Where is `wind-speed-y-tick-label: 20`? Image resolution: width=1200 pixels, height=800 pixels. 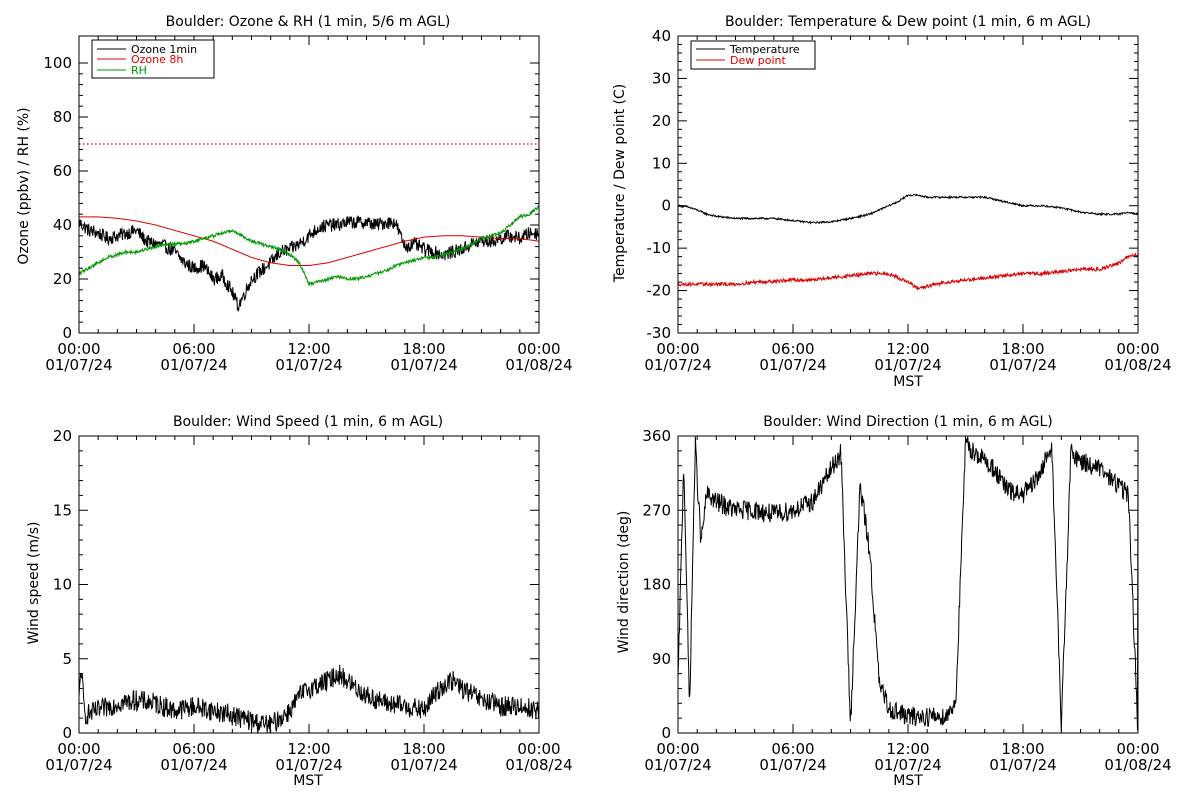
wind-speed-y-tick-label: 20 is located at coordinates (62, 436).